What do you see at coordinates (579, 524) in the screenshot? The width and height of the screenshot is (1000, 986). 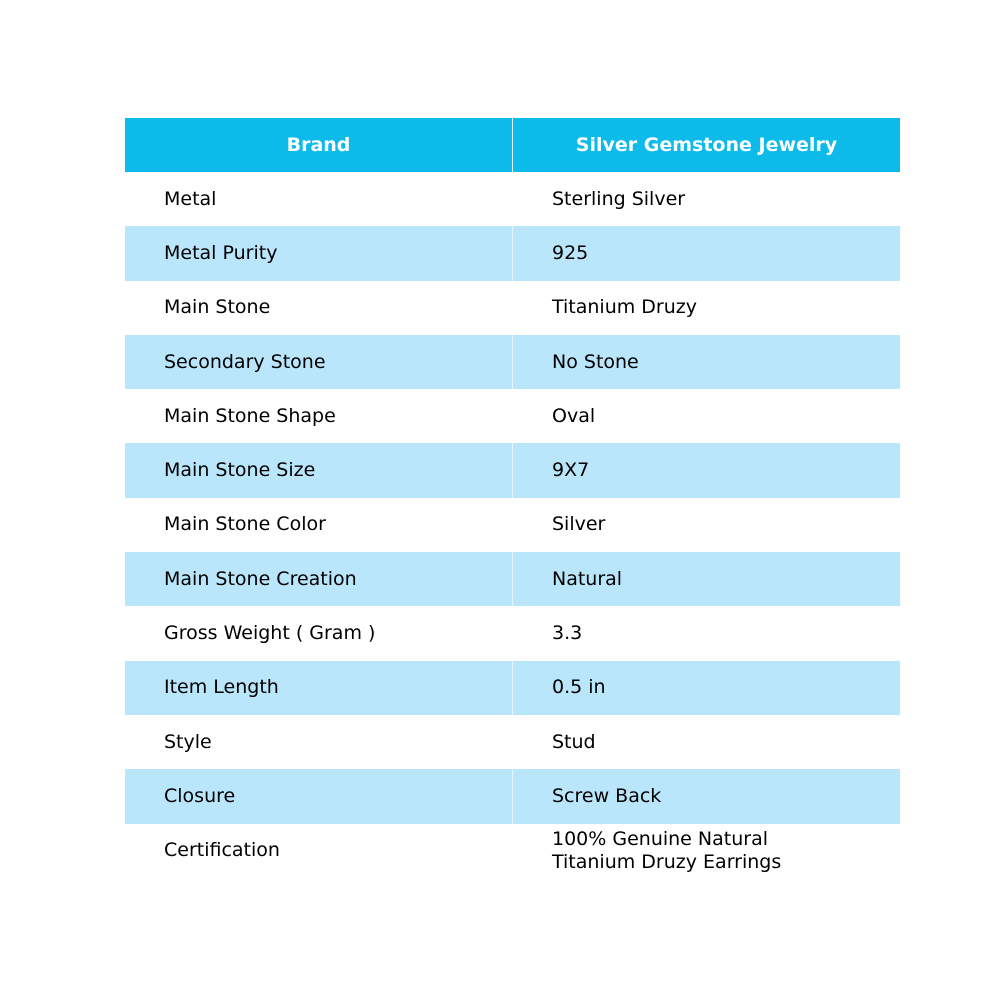 I see `spec-value: Silver` at bounding box center [579, 524].